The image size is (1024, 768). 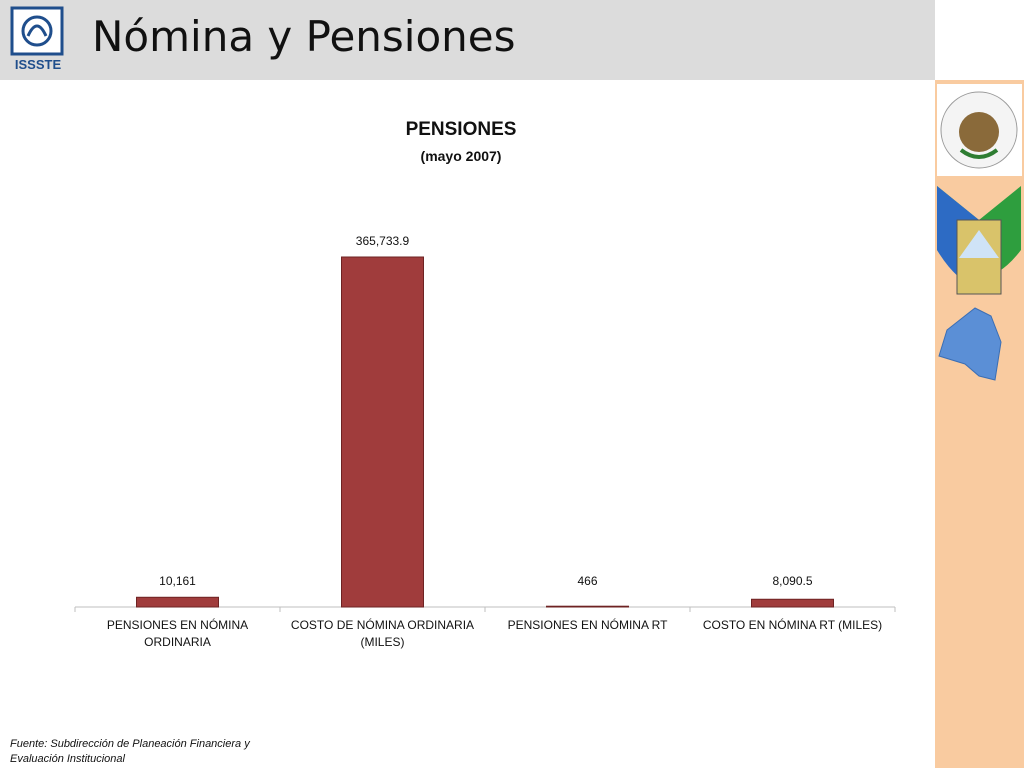 I want to click on chart-subtitle: (mayo 2007), so click(x=461, y=156).